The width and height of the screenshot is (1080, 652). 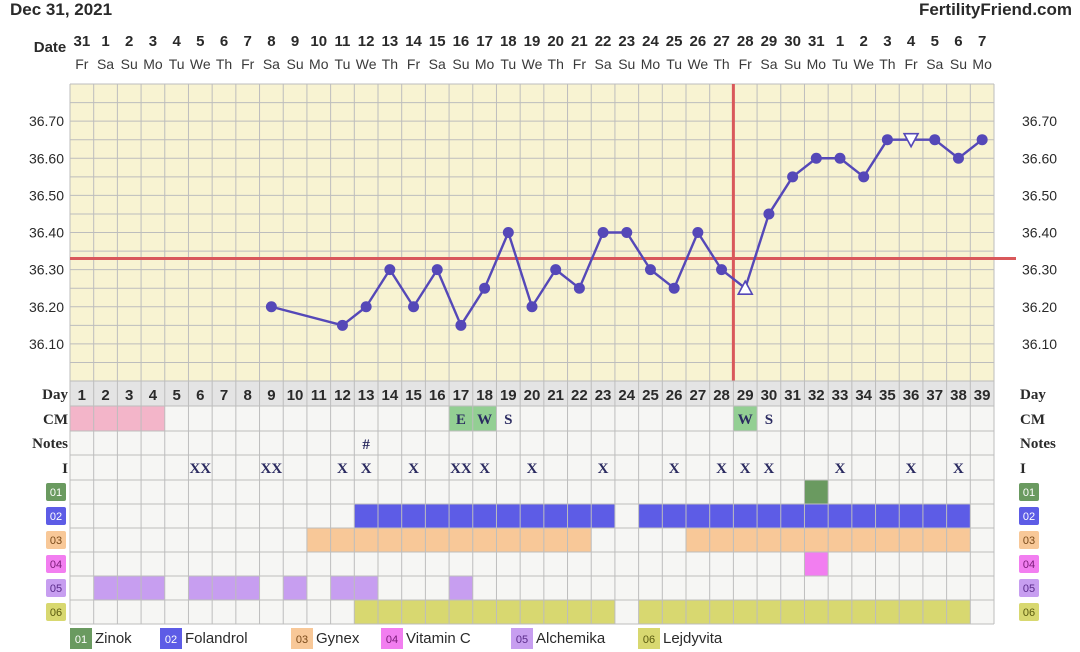 I want to click on cm-row-label-right: CM, so click(x=1032, y=420).